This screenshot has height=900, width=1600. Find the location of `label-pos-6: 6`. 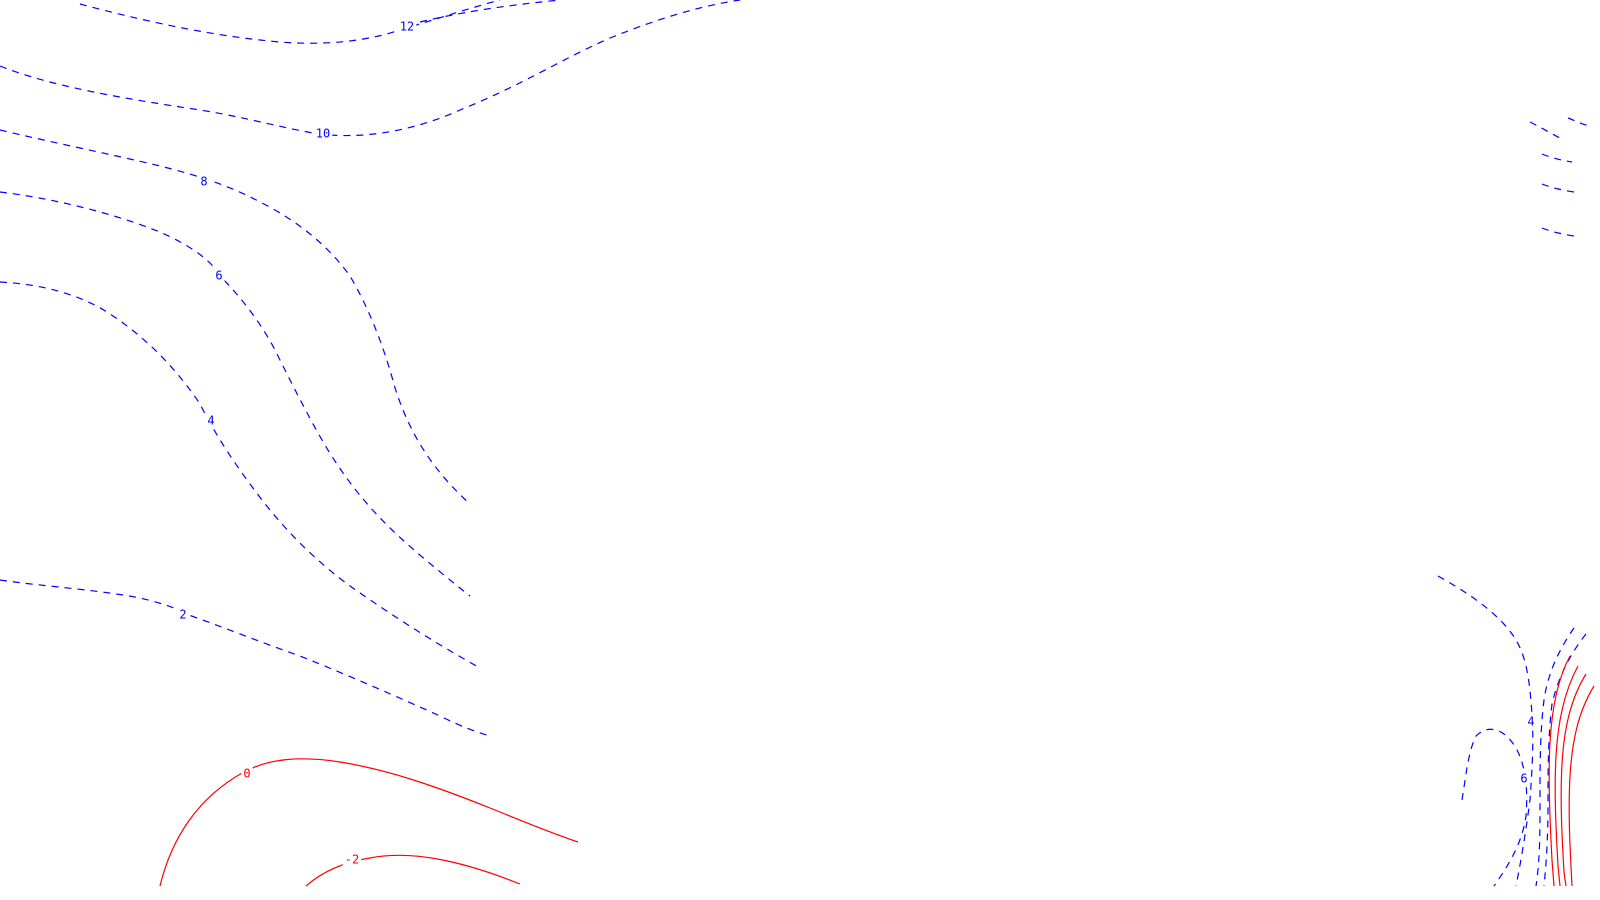

label-pos-6: 6 is located at coordinates (218, 276).